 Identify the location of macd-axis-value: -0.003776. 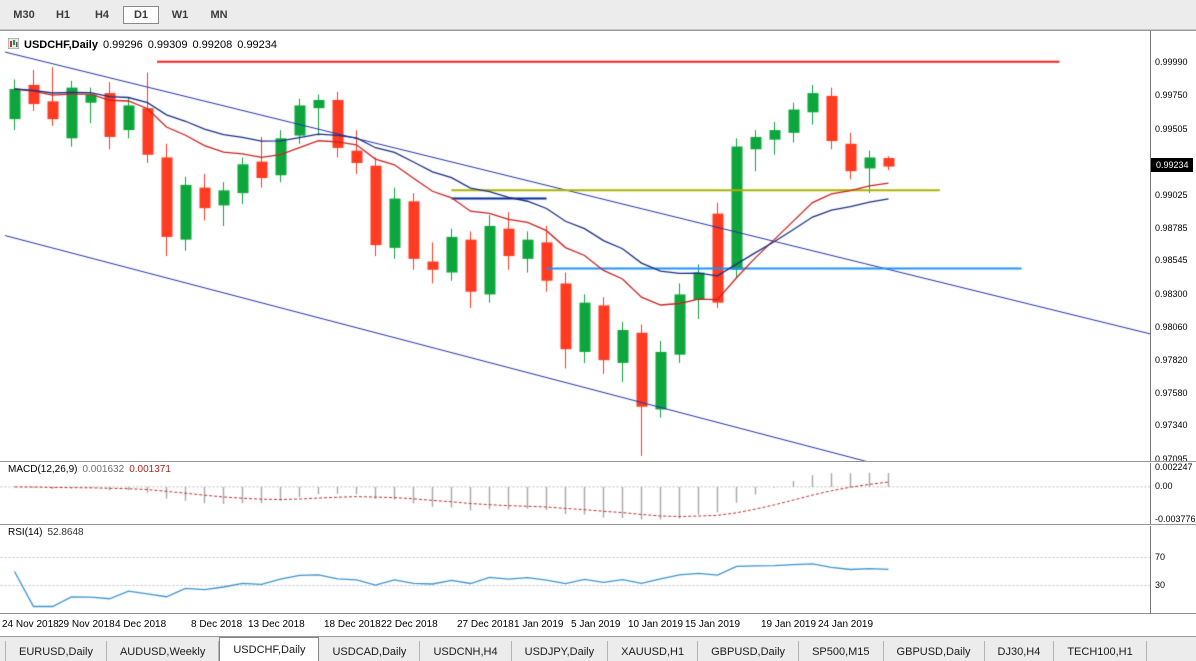
(1175, 519).